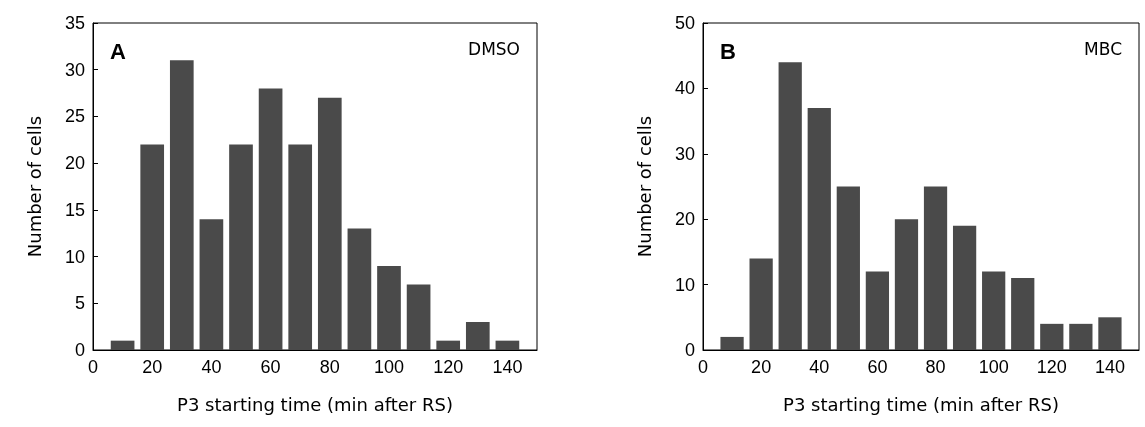 The image size is (1145, 427). What do you see at coordinates (74, 209) in the screenshot?
I see `y-tick-label: 15` at bounding box center [74, 209].